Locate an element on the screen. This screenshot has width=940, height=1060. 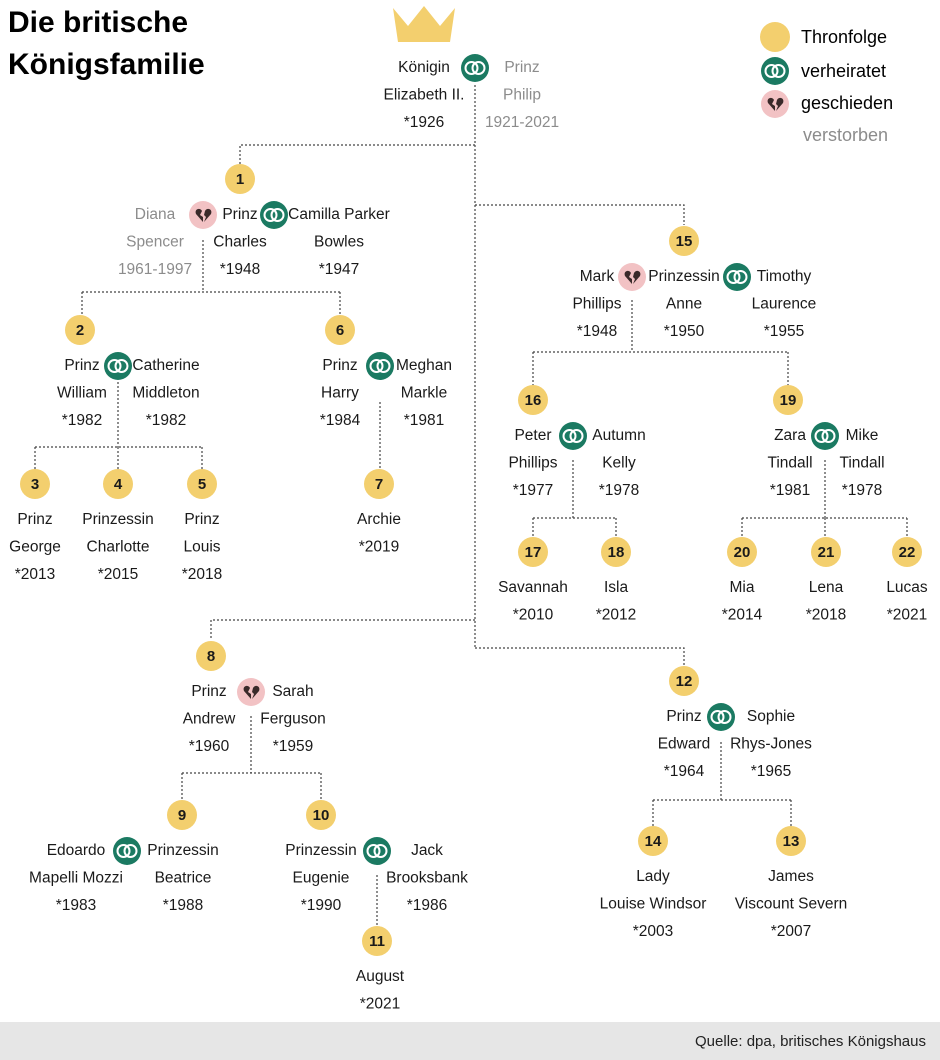
person: James Viscount Severn *2007 13 is located at coordinates (791, 883).